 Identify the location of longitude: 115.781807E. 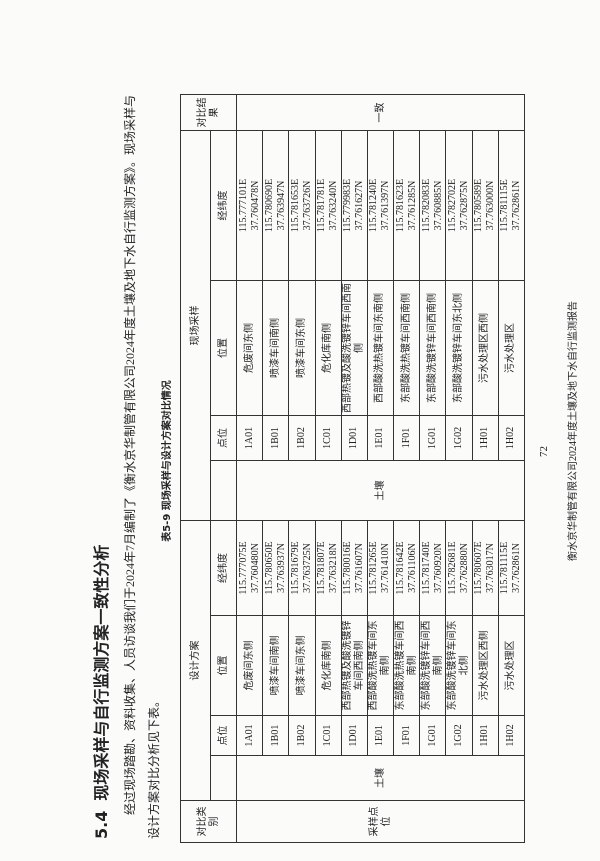
(322, 568).